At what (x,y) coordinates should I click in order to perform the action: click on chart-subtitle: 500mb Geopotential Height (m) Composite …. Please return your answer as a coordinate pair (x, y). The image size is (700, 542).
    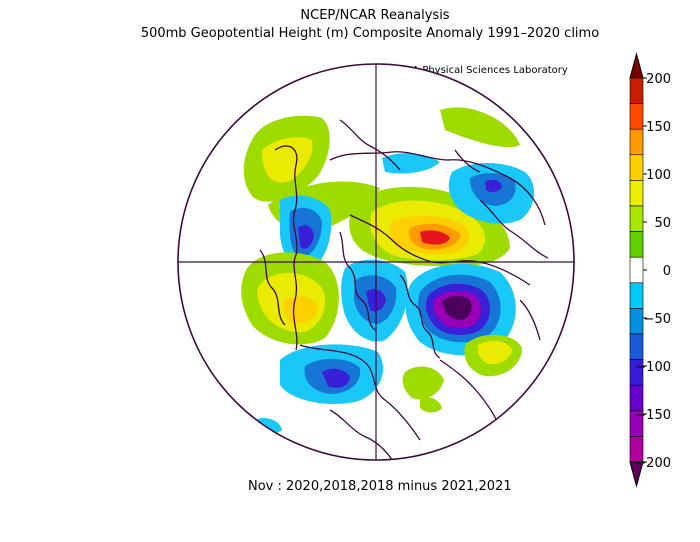
    Looking at the image, I should click on (370, 33).